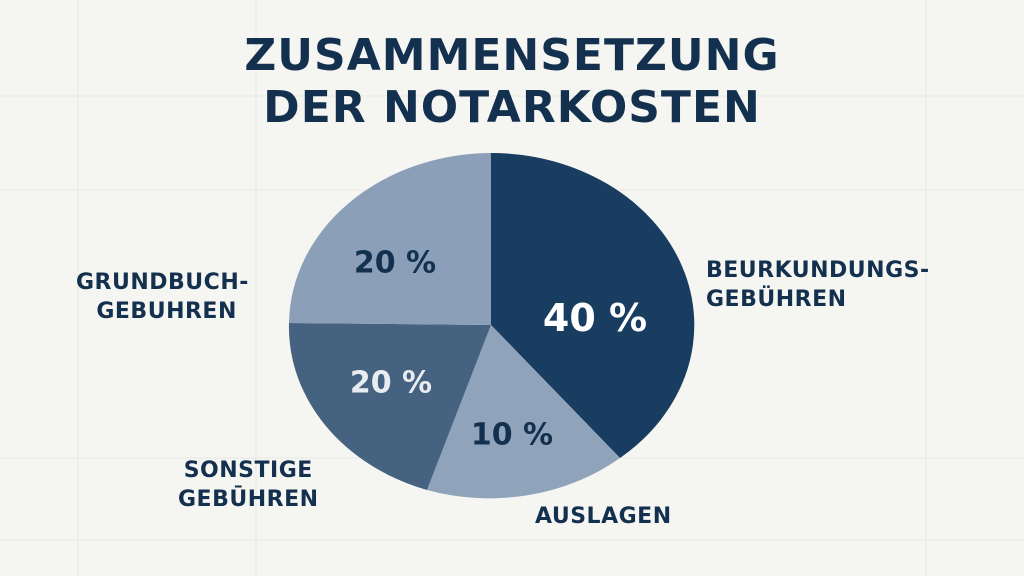 This screenshot has width=1024, height=576. Describe the element at coordinates (166, 311) in the screenshot. I see `label-line: GEBUHREN` at that location.